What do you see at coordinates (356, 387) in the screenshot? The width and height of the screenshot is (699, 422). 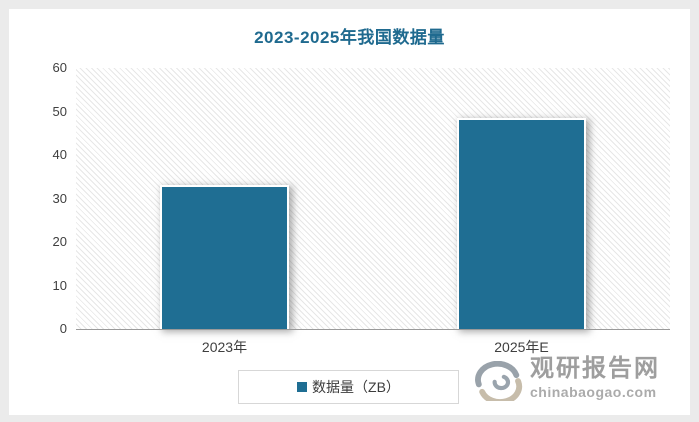 I see `legend-label: 数据量（ZB）` at bounding box center [356, 387].